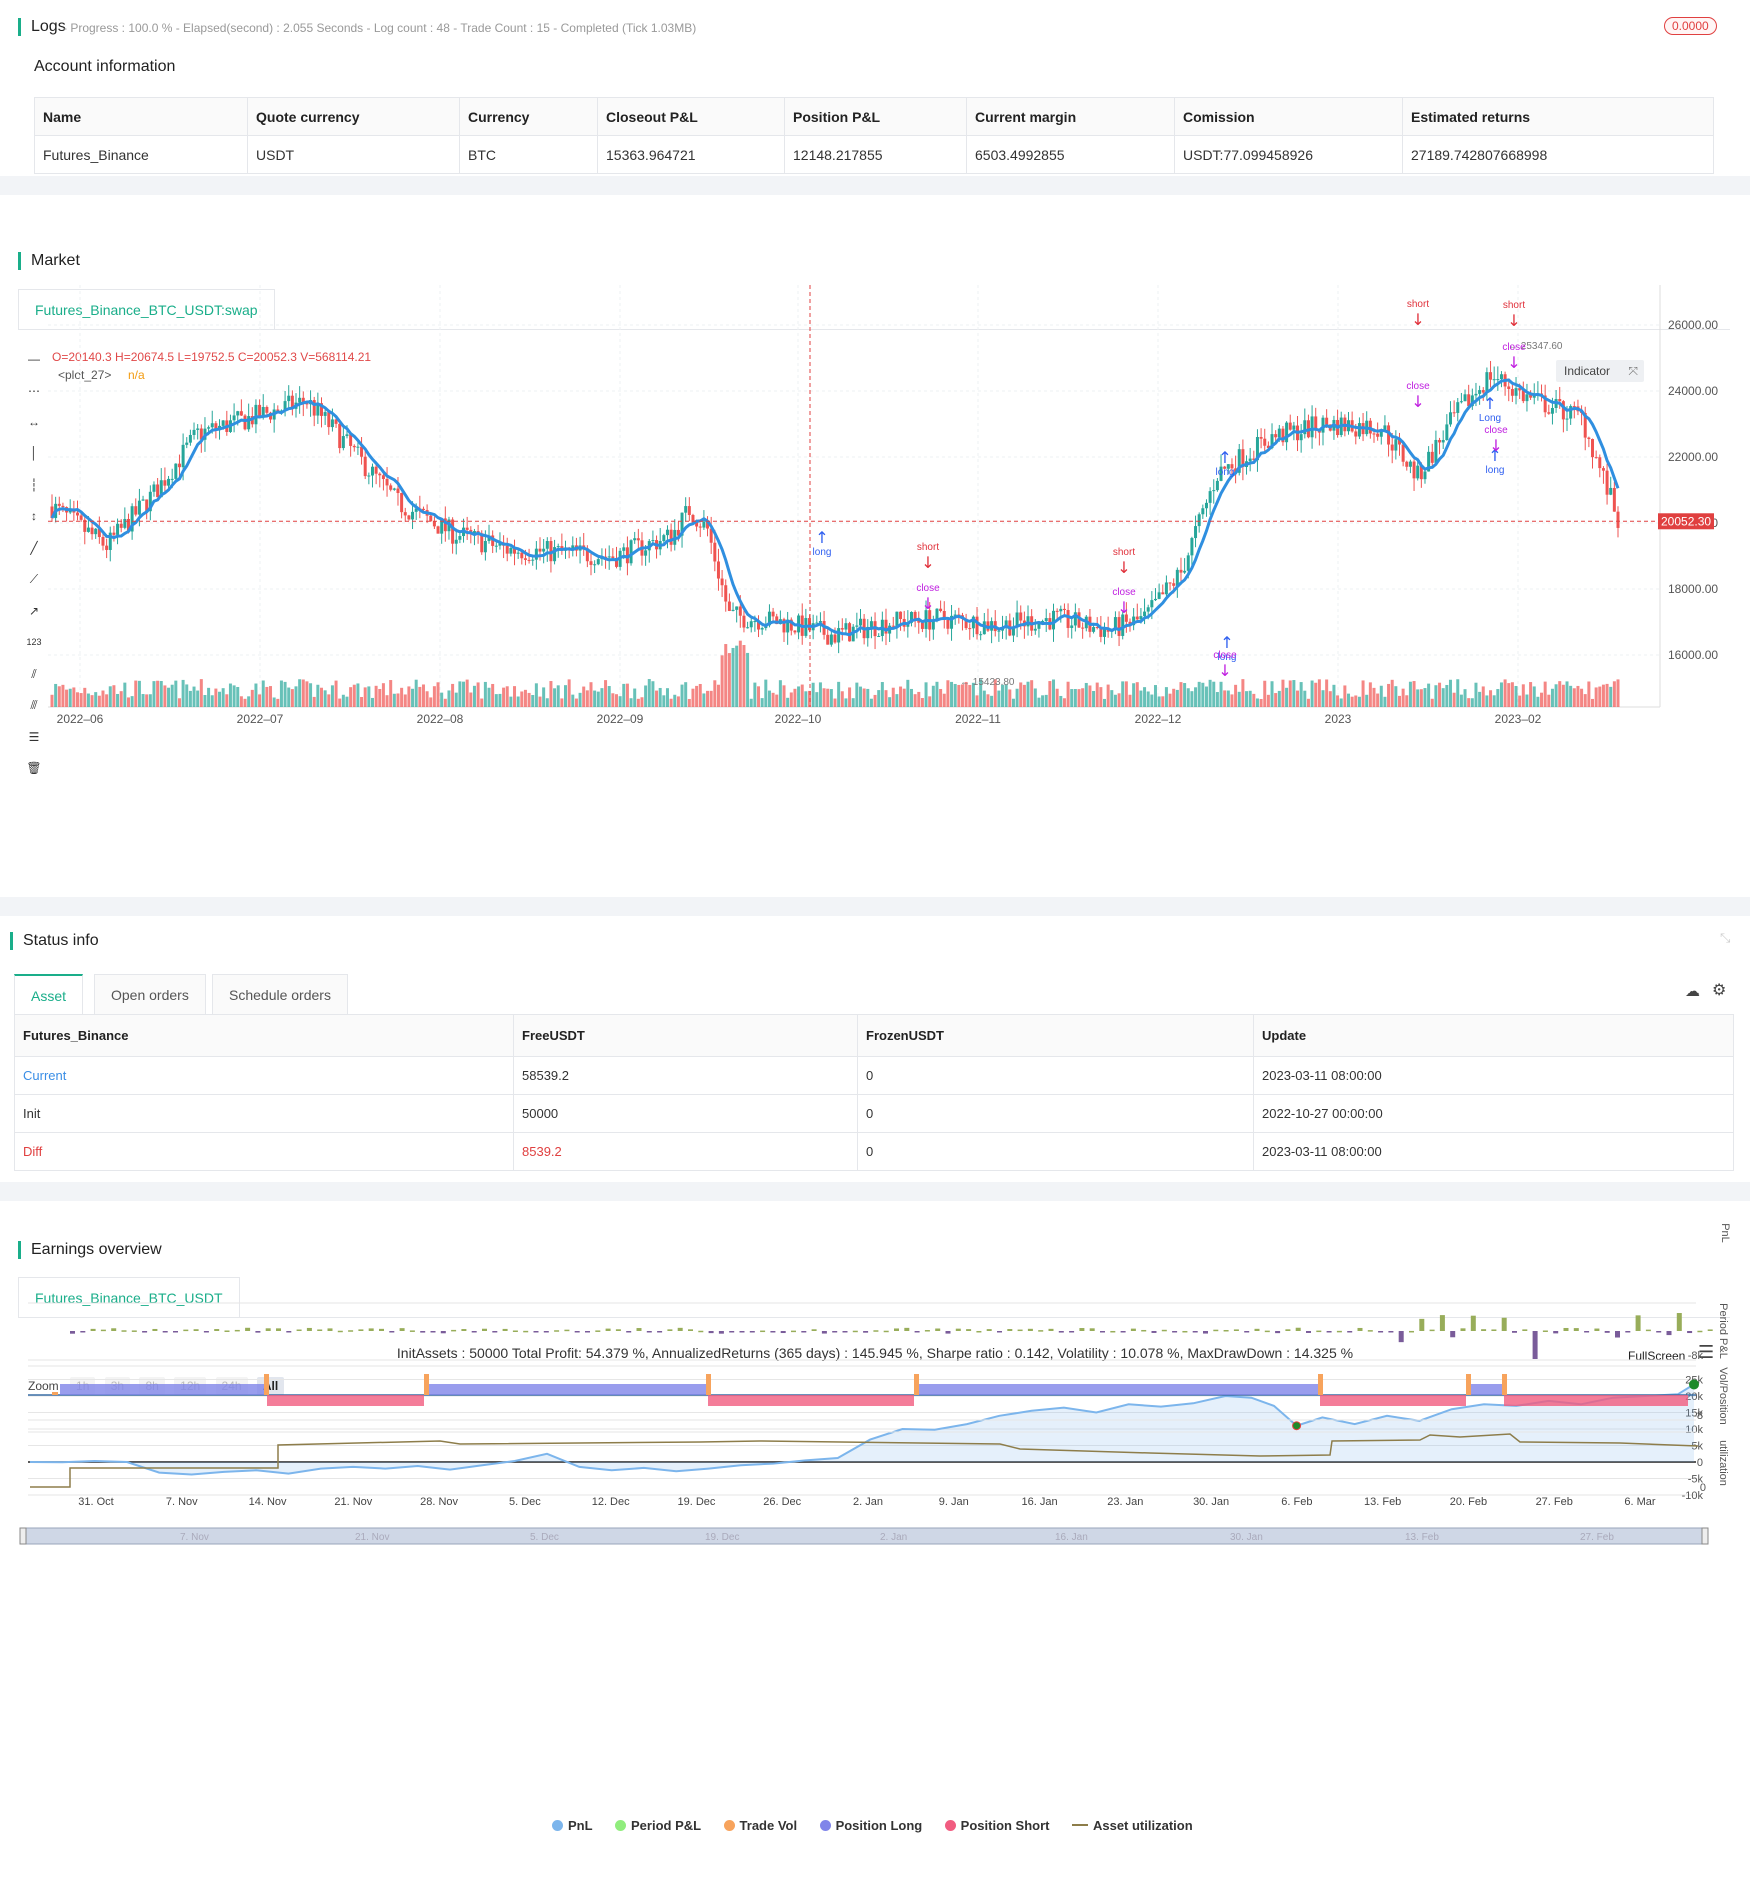 The width and height of the screenshot is (1750, 1898). What do you see at coordinates (987, 682) in the screenshot?
I see `low-price-label: ← 15423.80` at bounding box center [987, 682].